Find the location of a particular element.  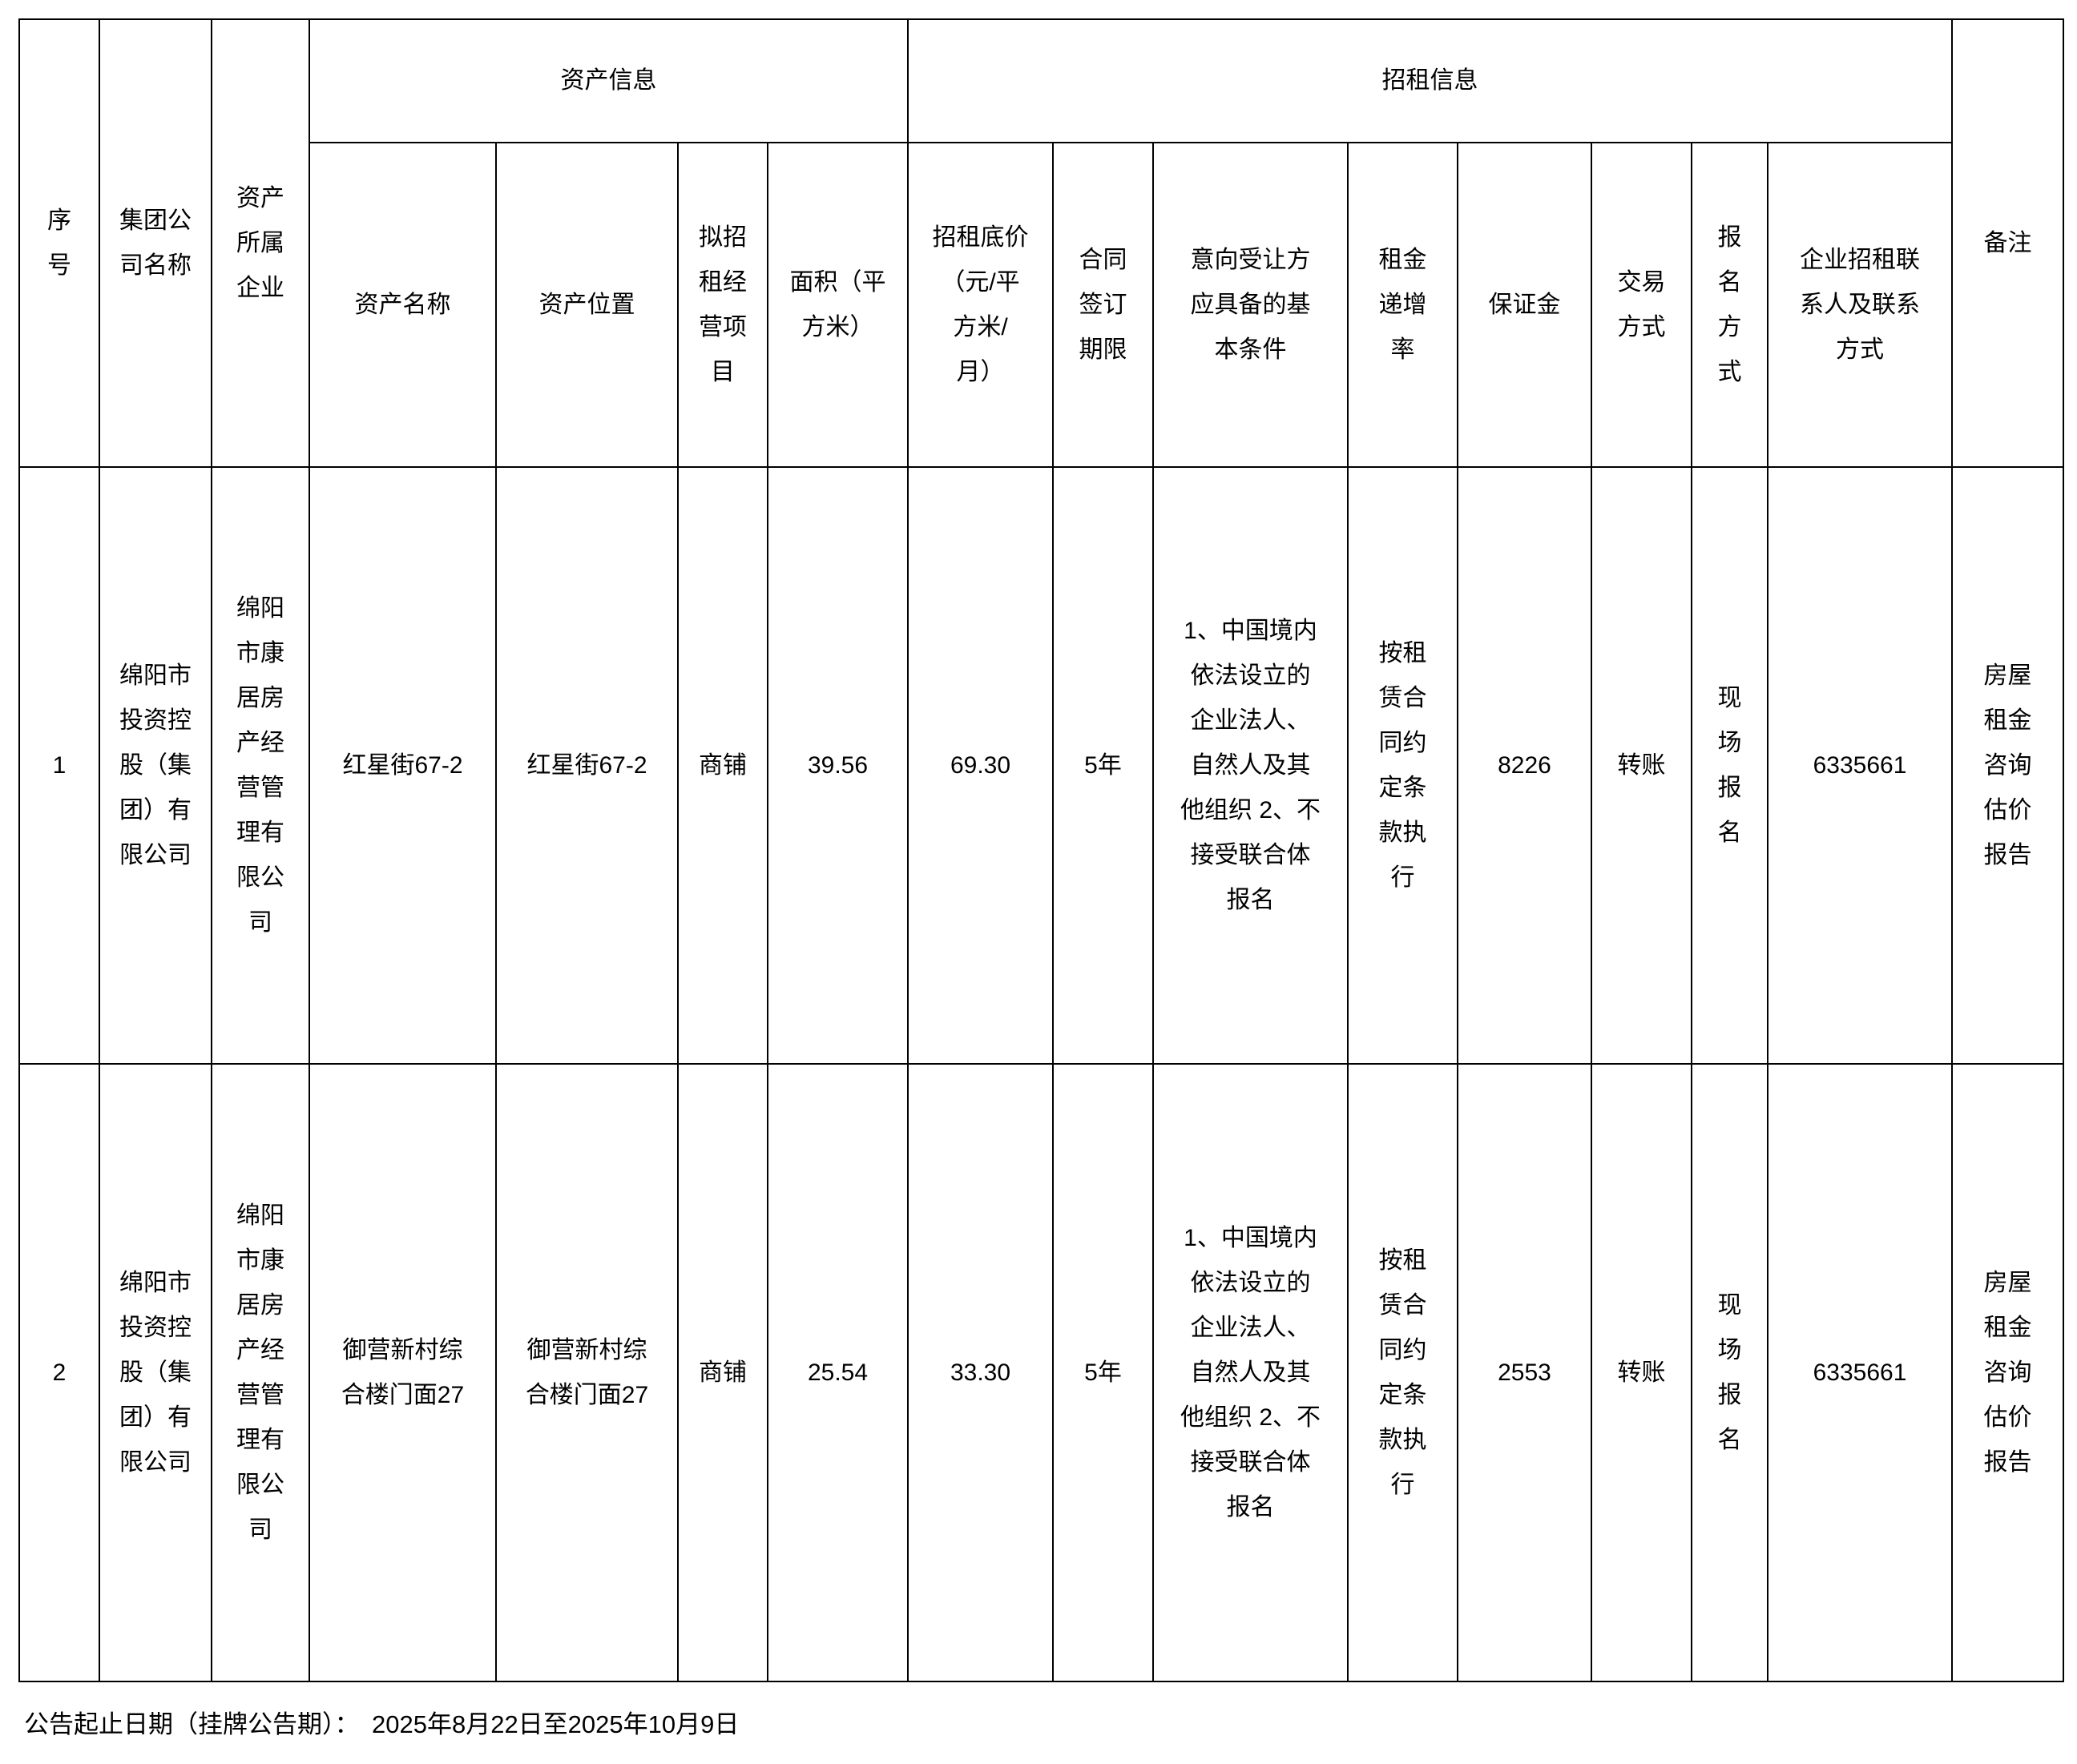

header-seq: 序 号 is located at coordinates (59, 243).